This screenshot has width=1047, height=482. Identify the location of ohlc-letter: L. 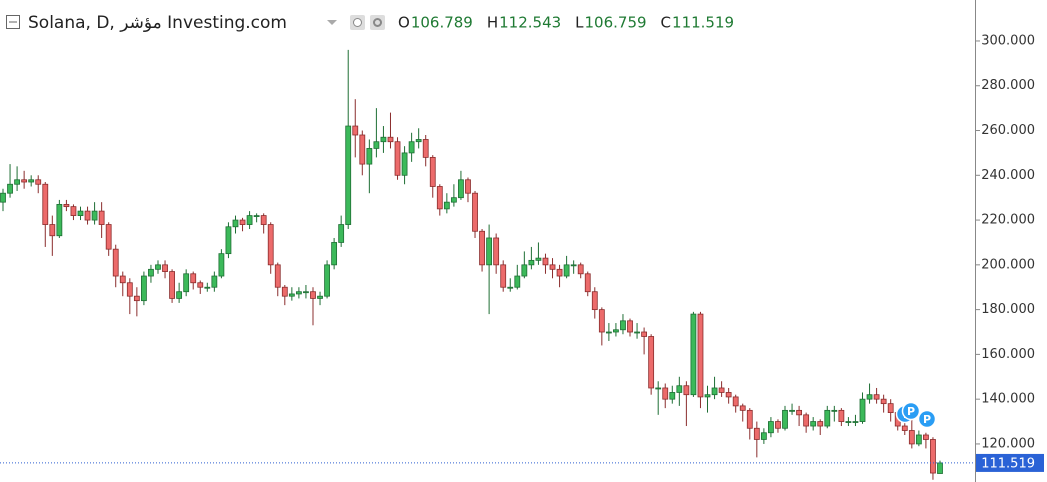
(579, 23).